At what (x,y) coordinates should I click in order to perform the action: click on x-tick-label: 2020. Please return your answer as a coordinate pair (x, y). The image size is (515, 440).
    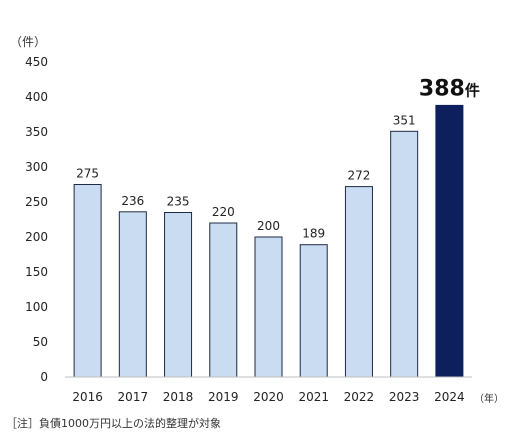
    Looking at the image, I should click on (268, 397).